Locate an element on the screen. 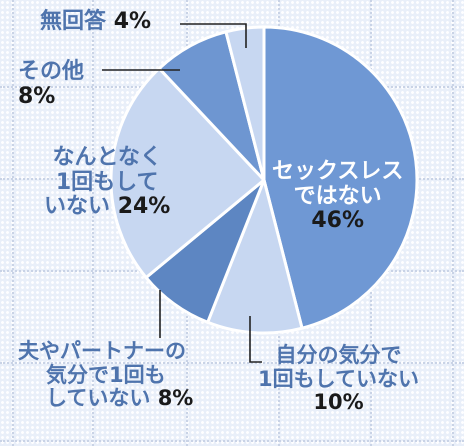 The height and width of the screenshot is (446, 464). label-no-answer-percent: 4% is located at coordinates (132, 21).